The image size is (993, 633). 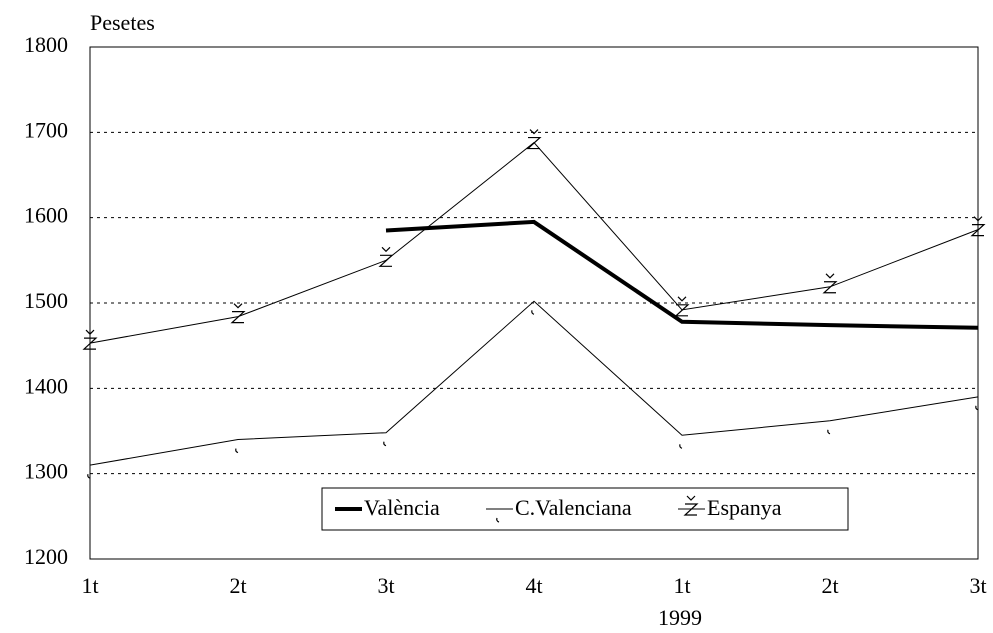 I want to click on legend-label: C.Valenciana, so click(x=573, y=507).